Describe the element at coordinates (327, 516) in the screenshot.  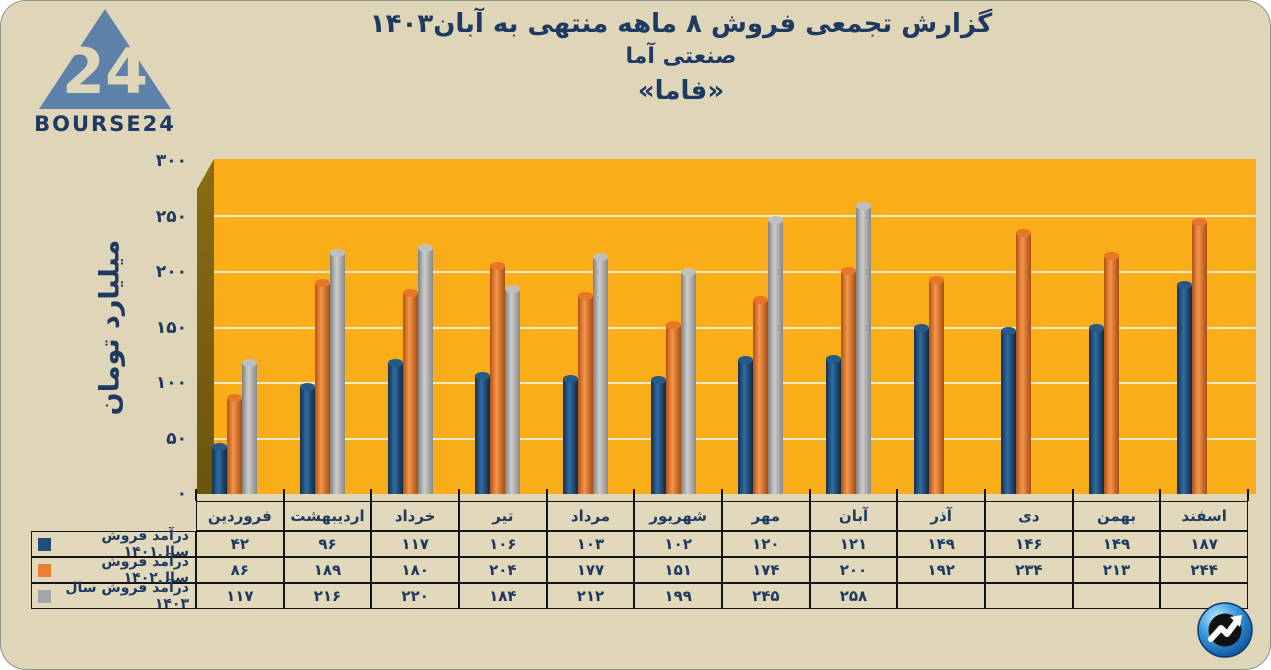
I see `month-header-cell: اردیبهشت` at that location.